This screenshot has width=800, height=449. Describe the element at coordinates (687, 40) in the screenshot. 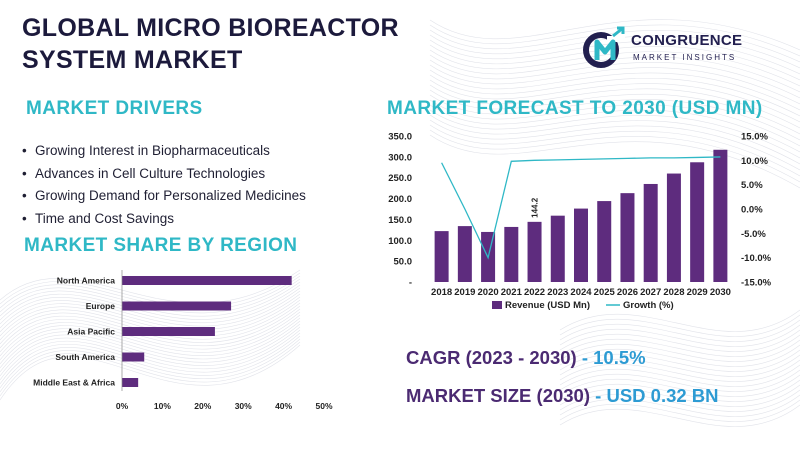

I see `logo-name: CONGRUENCE` at that location.